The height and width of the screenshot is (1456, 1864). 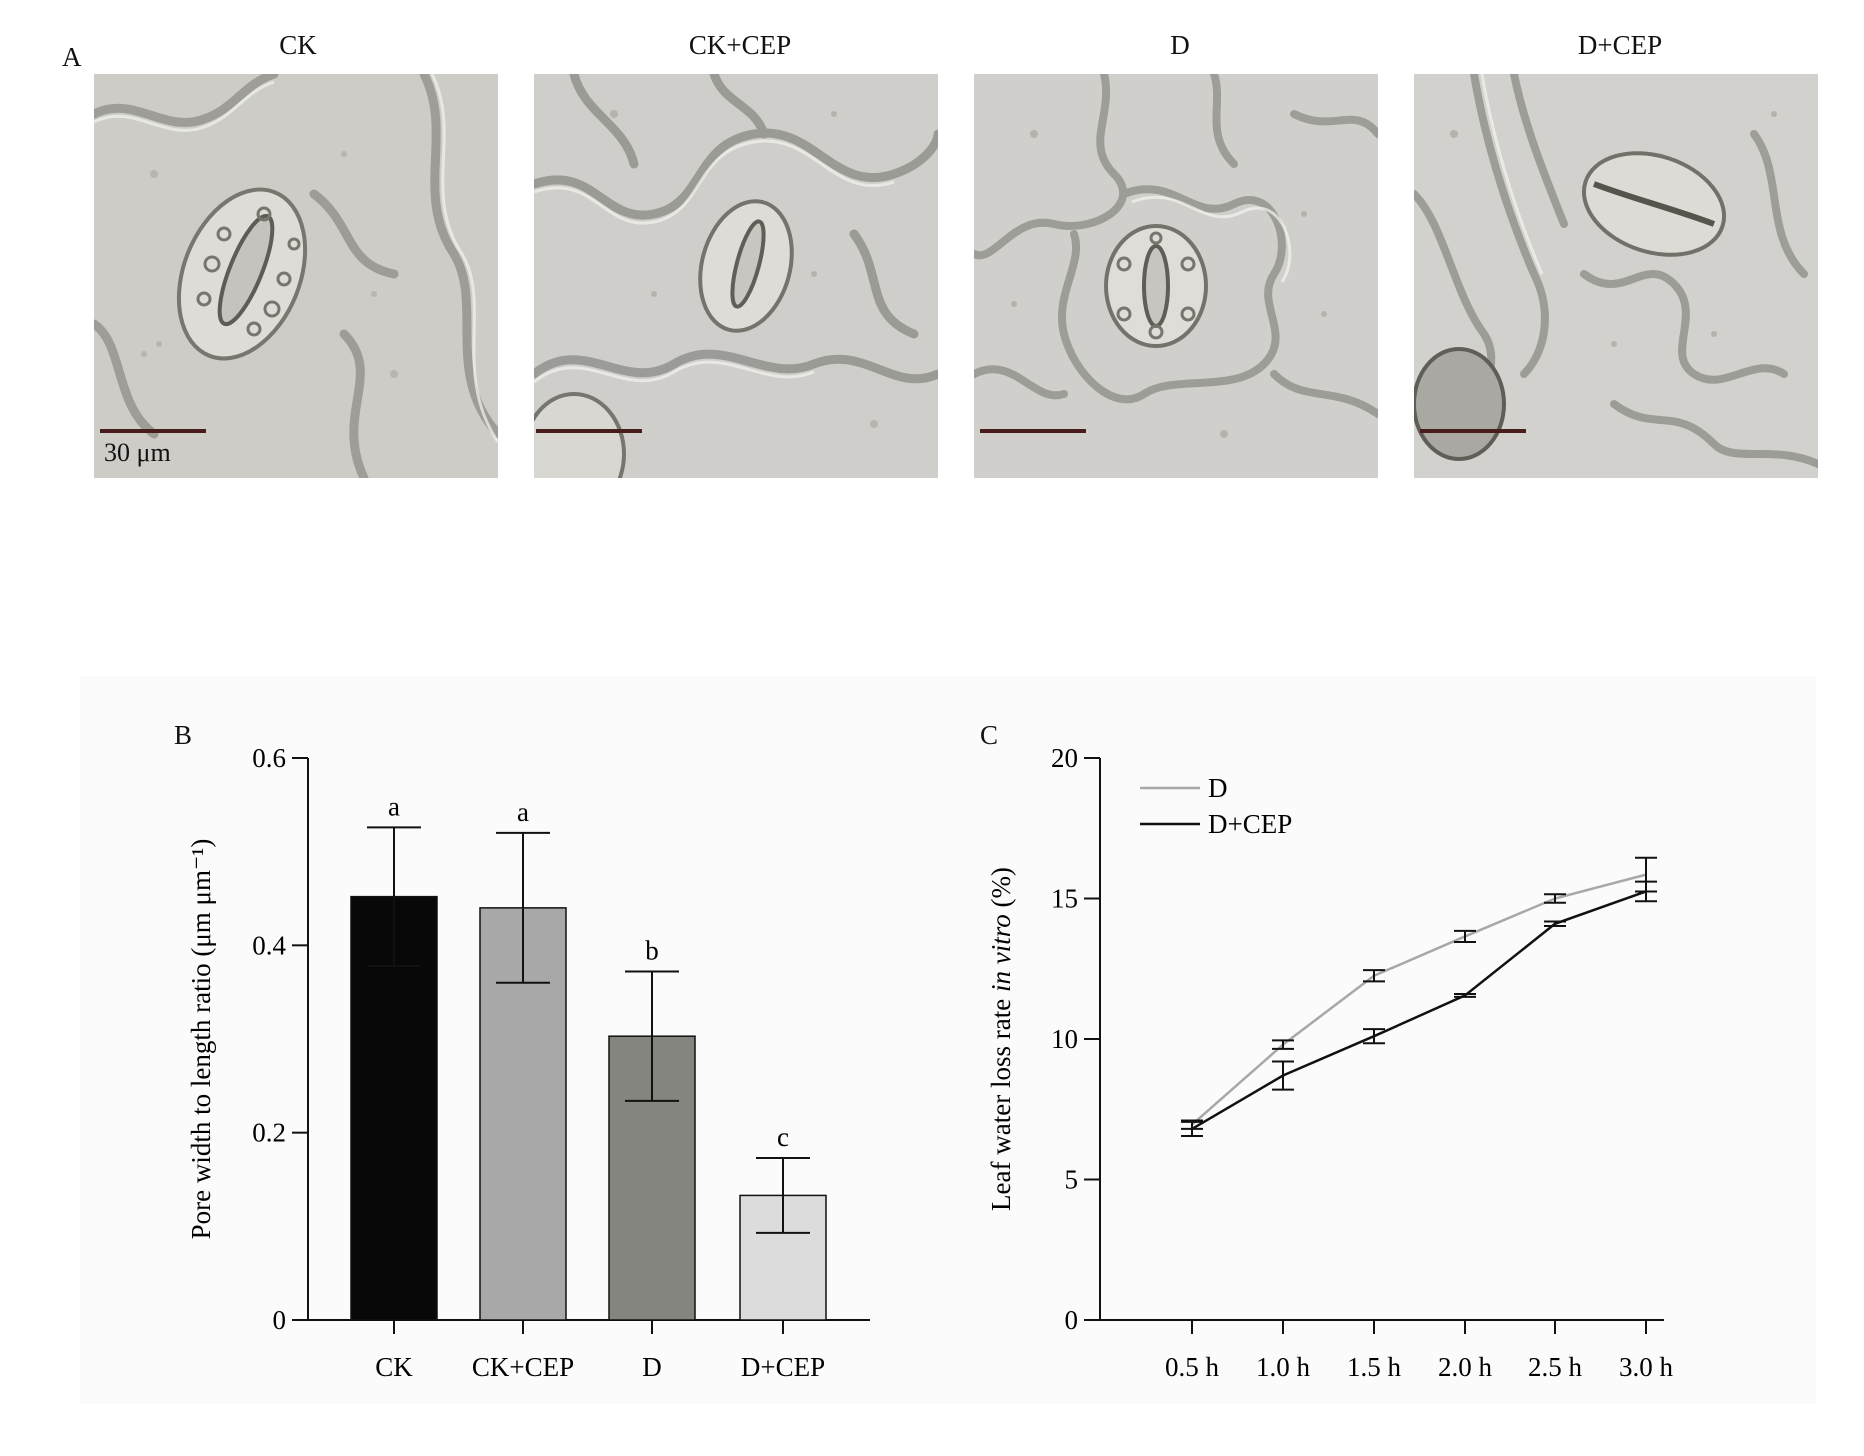 I want to click on x-tick-label: D+CEP, so click(x=783, y=1367).